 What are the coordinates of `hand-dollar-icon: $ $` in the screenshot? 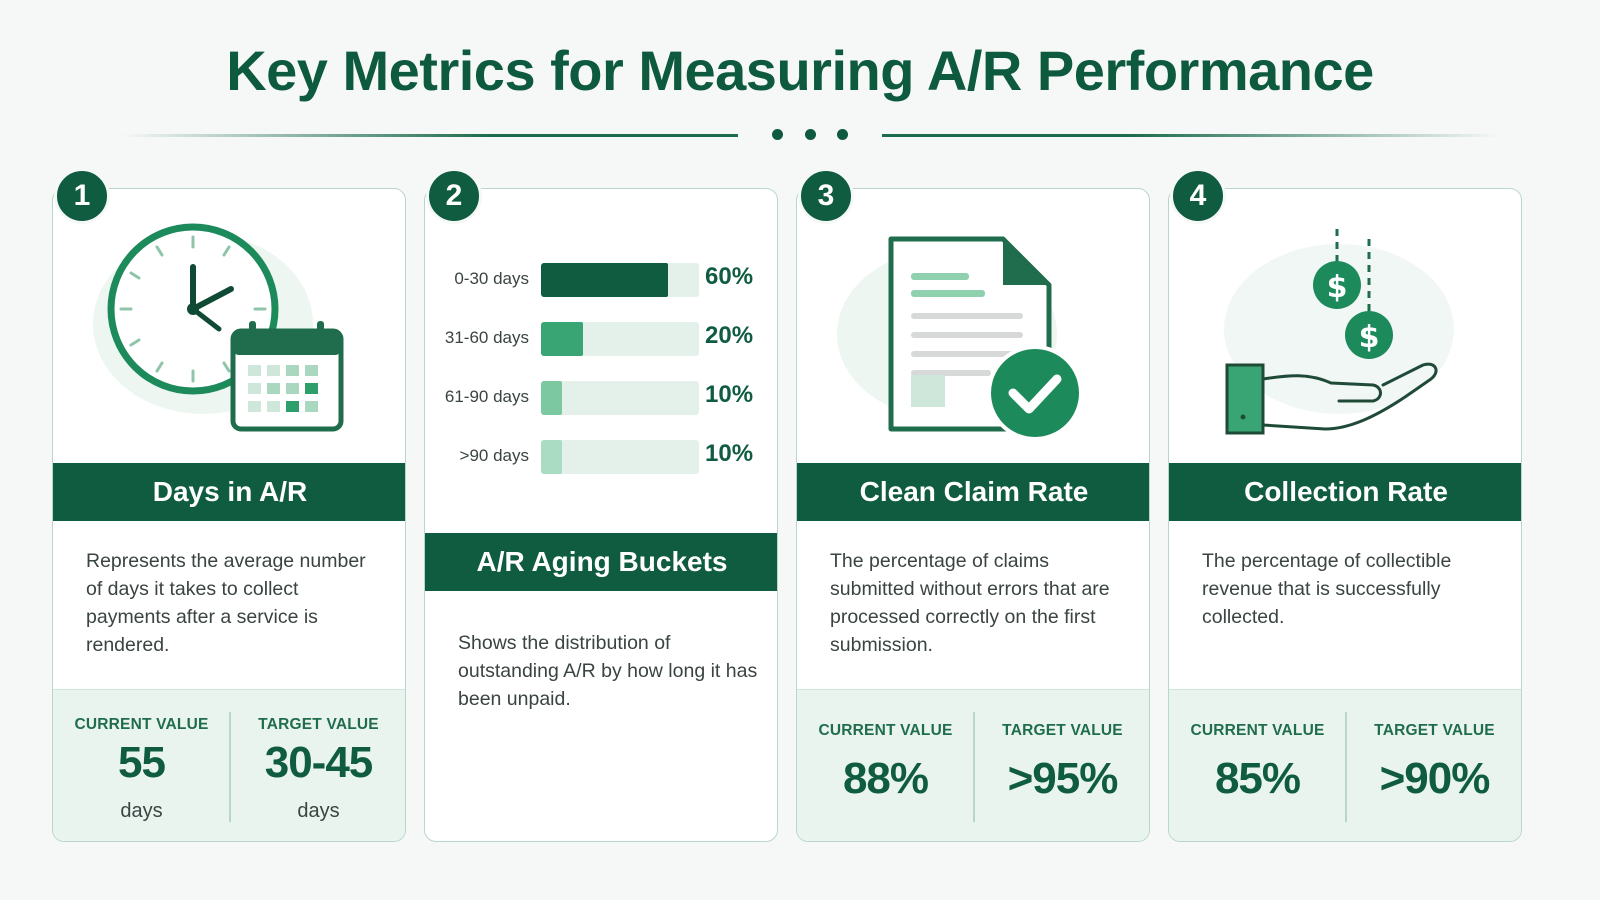 It's located at (1345, 332).